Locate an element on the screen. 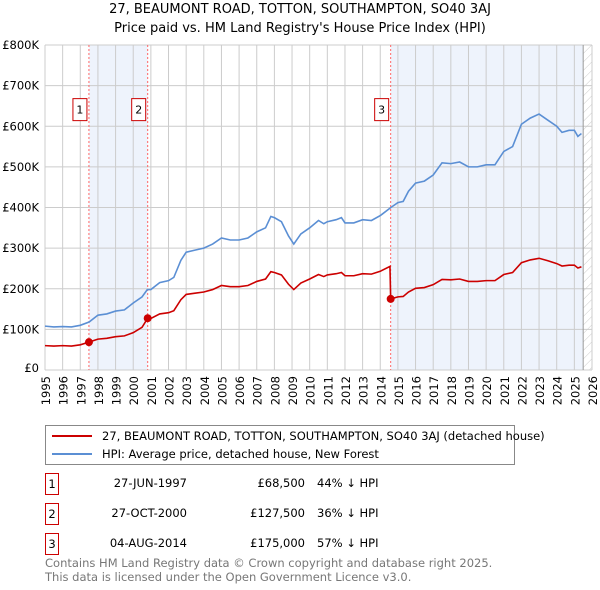 The height and width of the screenshot is (590, 600). x-tick-label: 2002 is located at coordinates (170, 390).